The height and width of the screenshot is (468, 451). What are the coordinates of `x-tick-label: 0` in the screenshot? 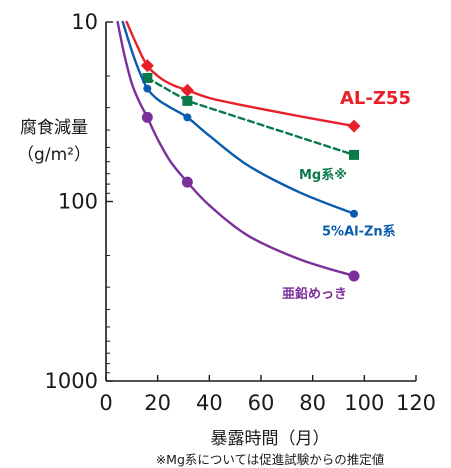 It's located at (105, 403).